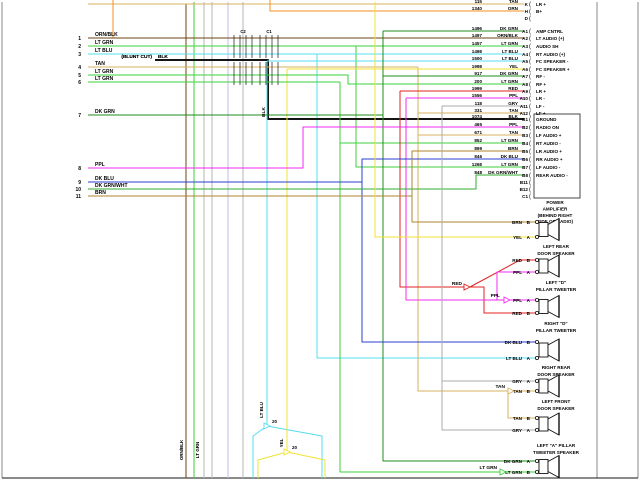 This screenshot has height=480, width=640. Describe the element at coordinates (488, 406) in the screenshot. I see `wire-gry-spk6a` at that location.